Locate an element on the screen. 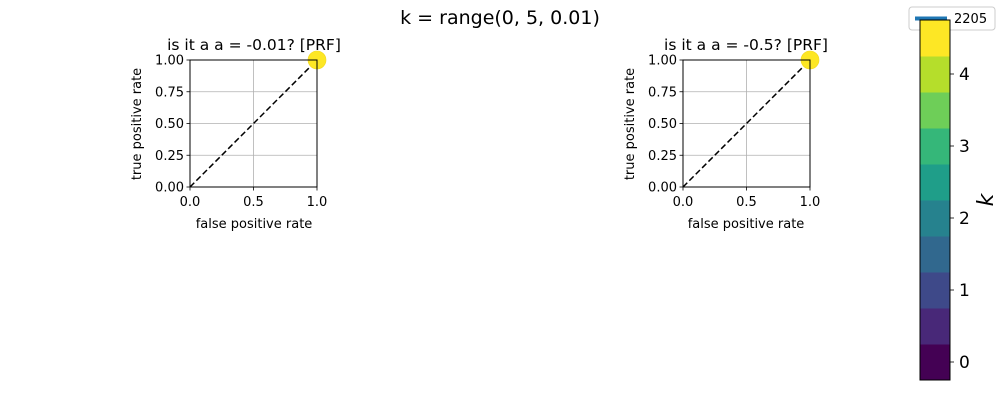  subplot-1-y-ticks: 0.00 0.25 0.50 0.75 1.00 is located at coordinates (172, 125).